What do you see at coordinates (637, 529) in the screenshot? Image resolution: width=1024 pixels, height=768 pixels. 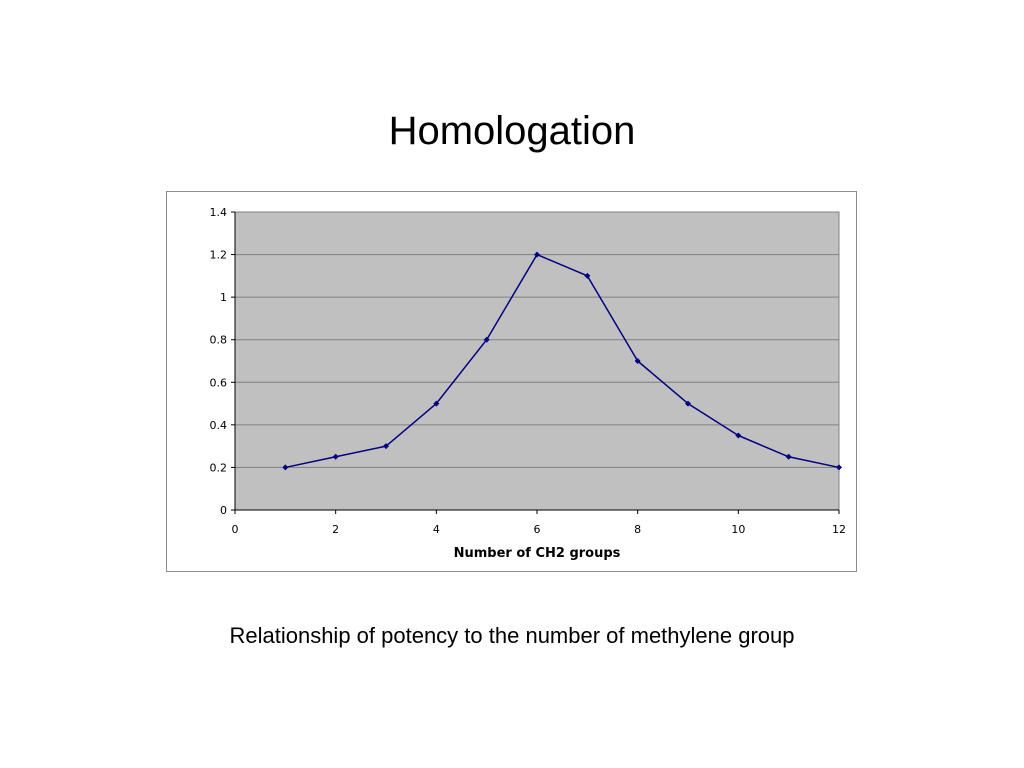 I see `x-tick-label: 8` at bounding box center [637, 529].